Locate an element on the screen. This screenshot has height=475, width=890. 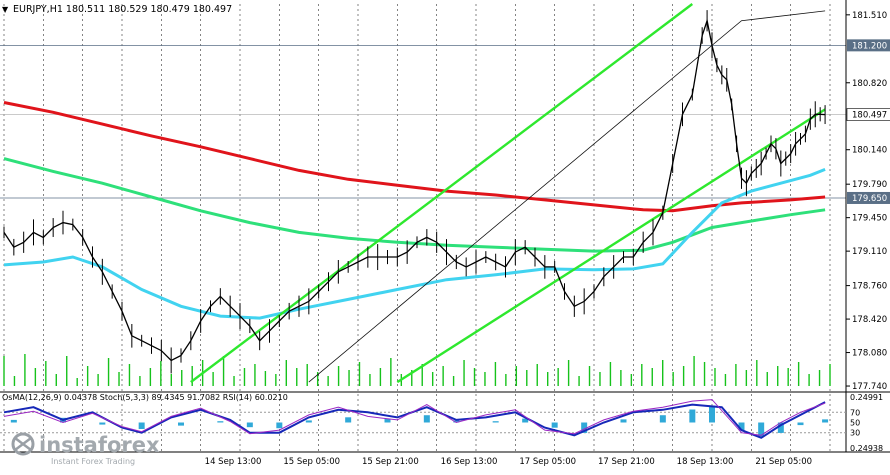
price-tick-label: 178.420 is located at coordinates (869, 320).